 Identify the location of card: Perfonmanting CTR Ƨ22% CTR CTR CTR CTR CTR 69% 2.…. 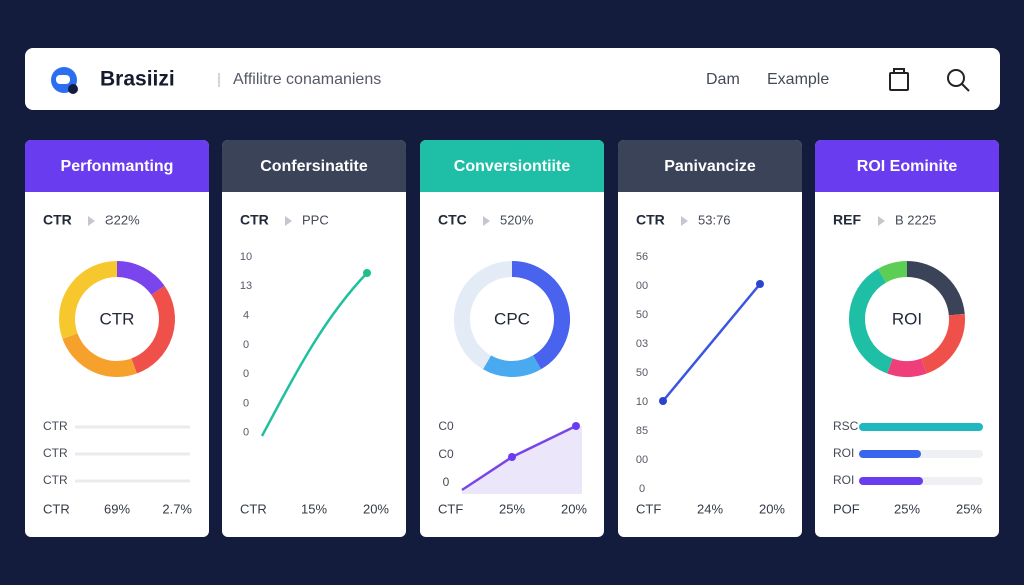
(117, 338).